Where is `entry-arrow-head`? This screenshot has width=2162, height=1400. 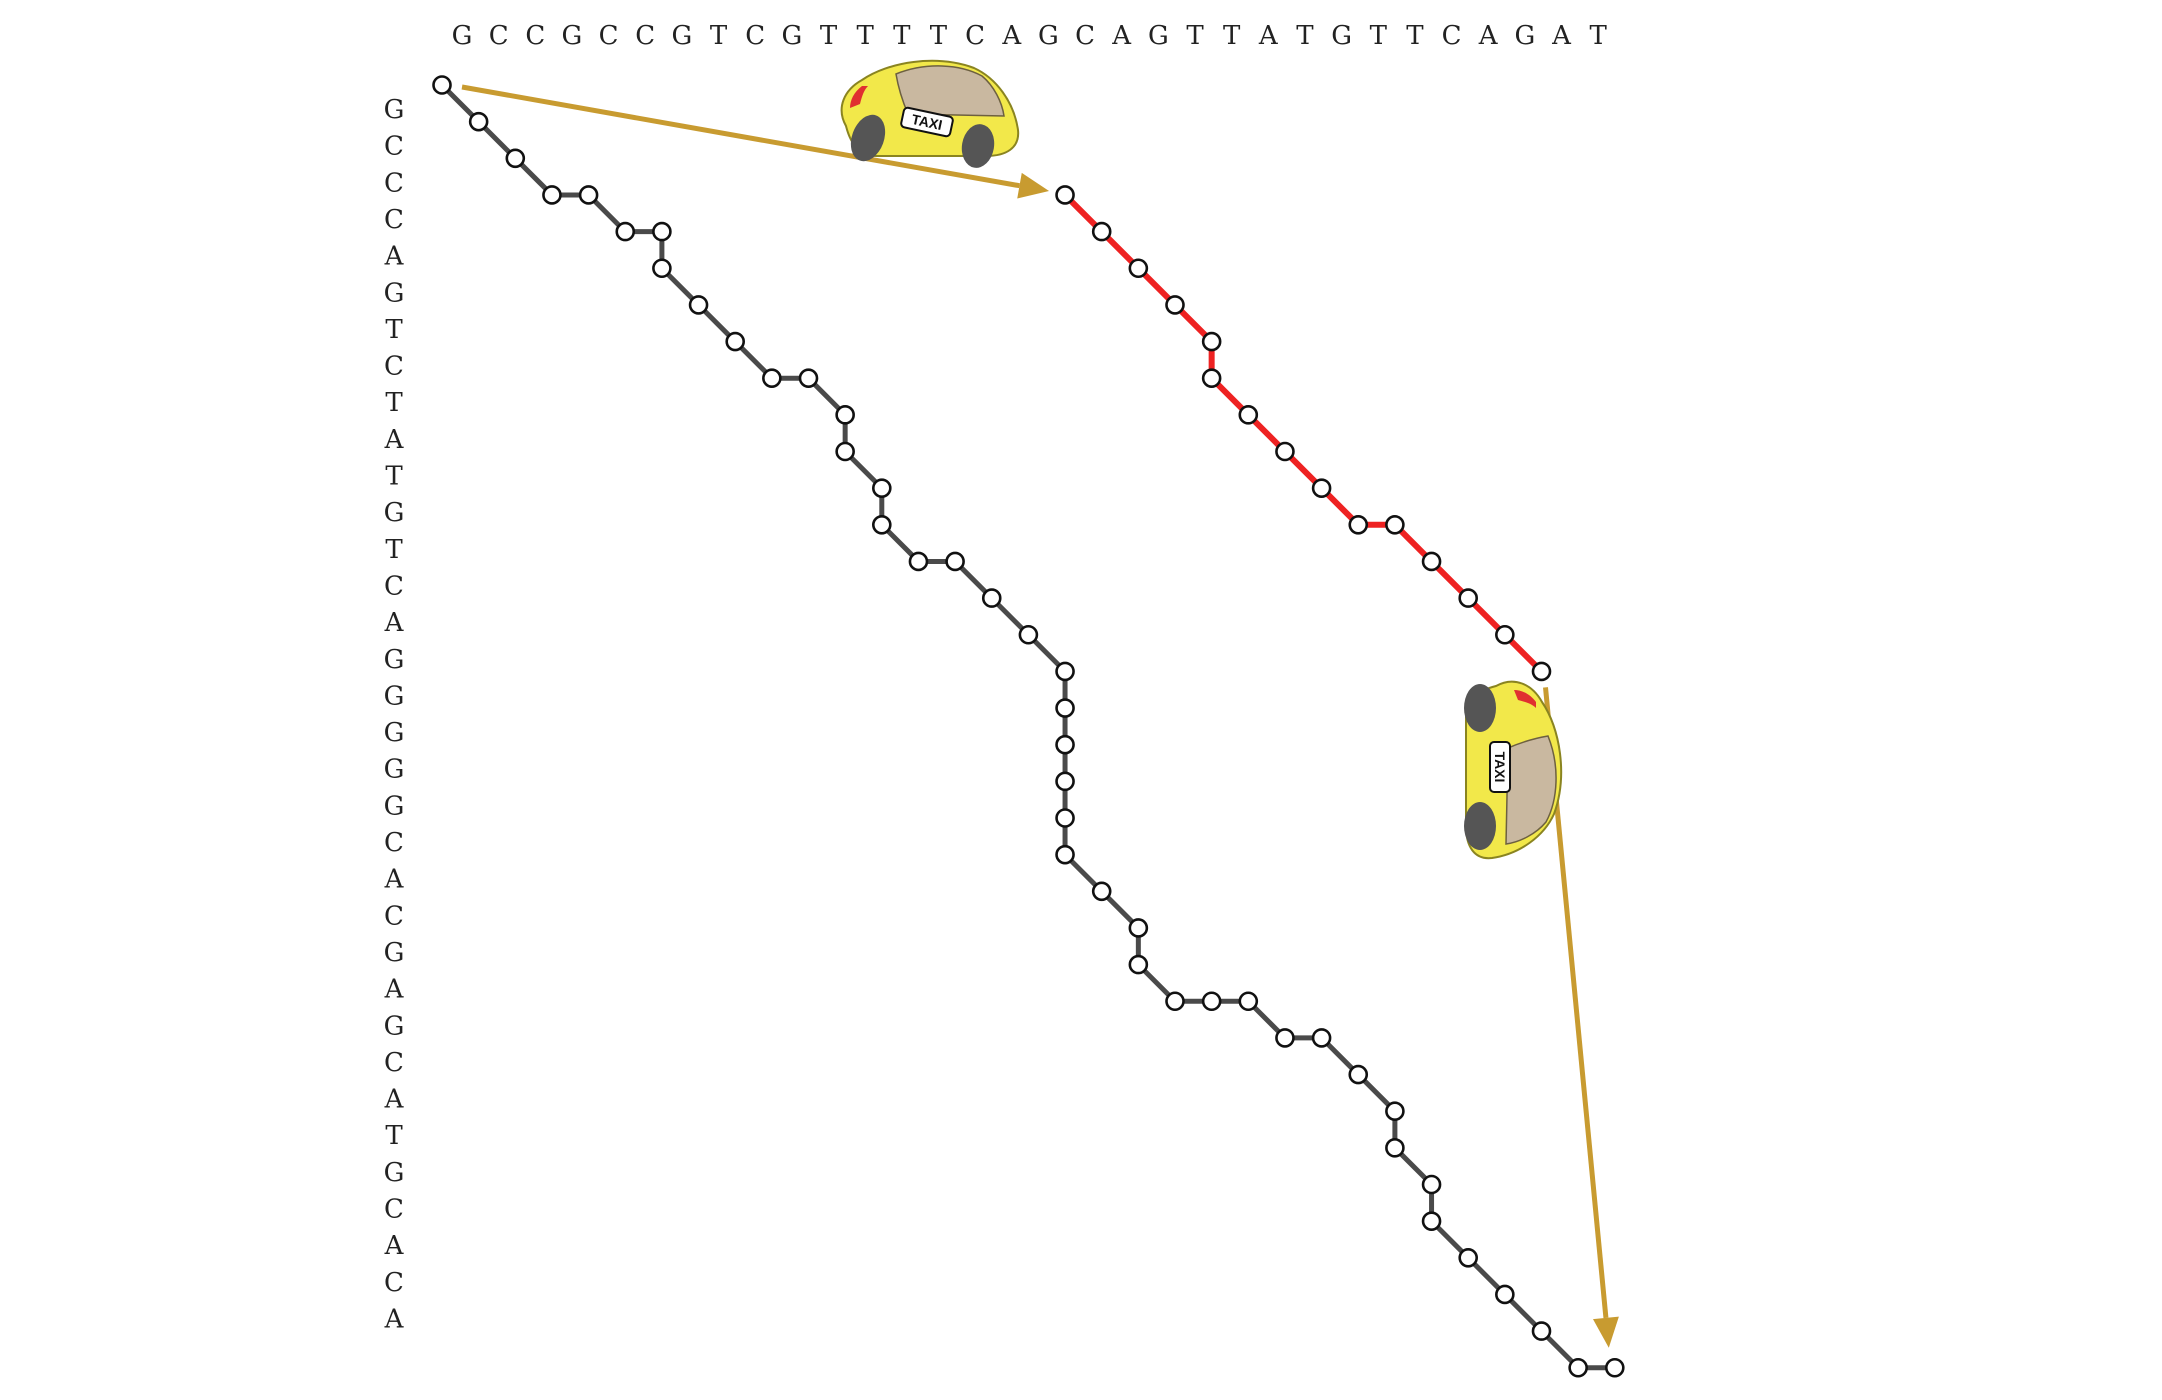 entry-arrow-head is located at coordinates (1033, 185).